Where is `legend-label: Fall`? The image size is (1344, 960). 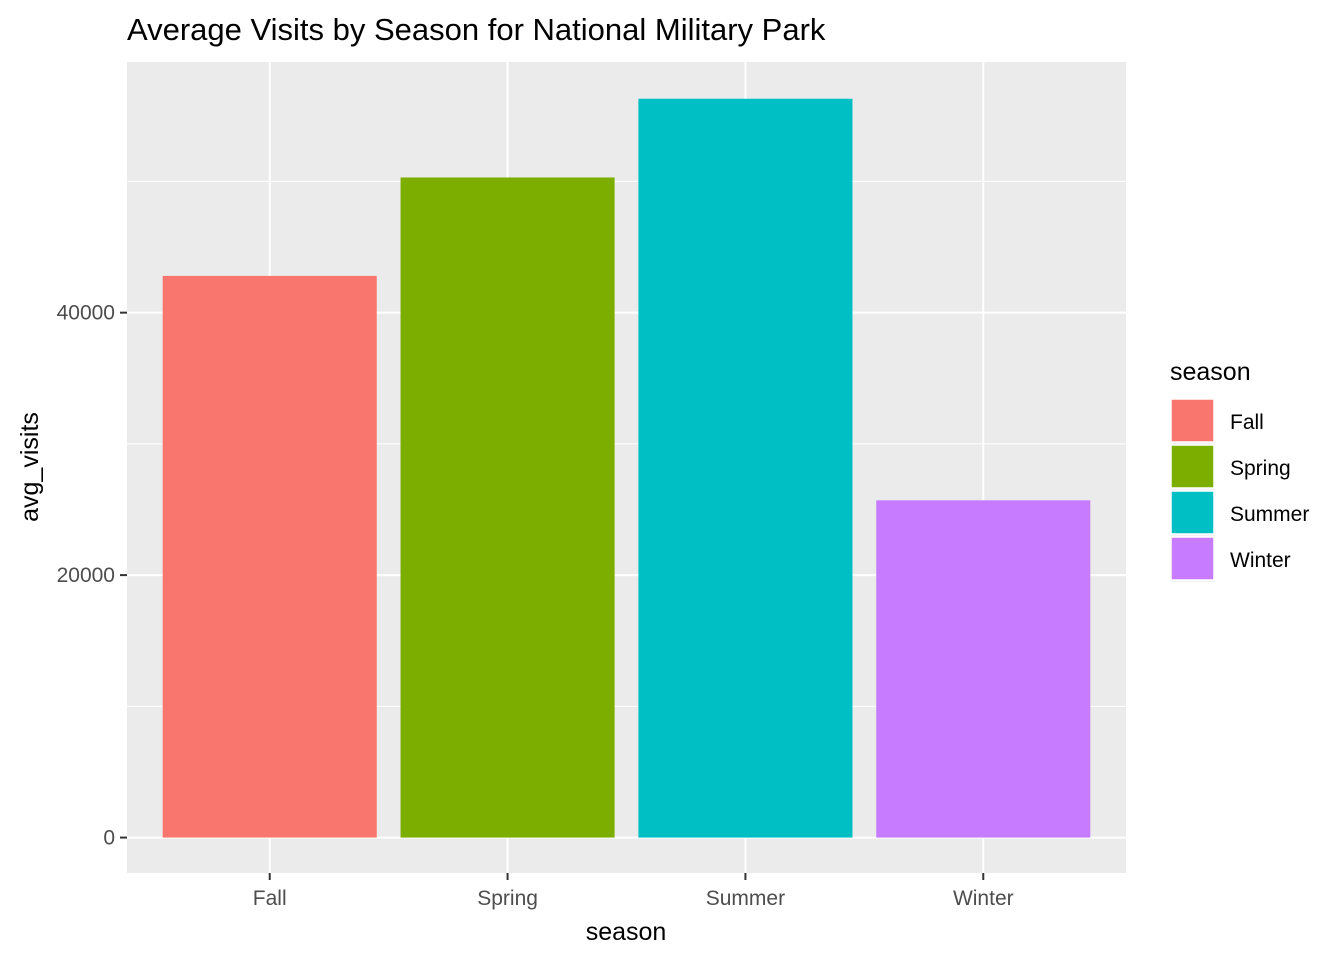 legend-label: Fall is located at coordinates (1247, 422).